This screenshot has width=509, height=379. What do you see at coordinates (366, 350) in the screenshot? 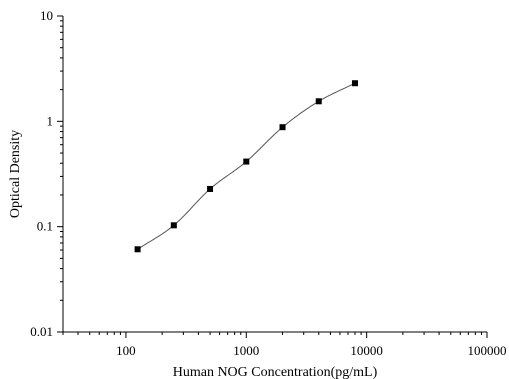
I see `x-tick-label: 10000` at bounding box center [366, 350].